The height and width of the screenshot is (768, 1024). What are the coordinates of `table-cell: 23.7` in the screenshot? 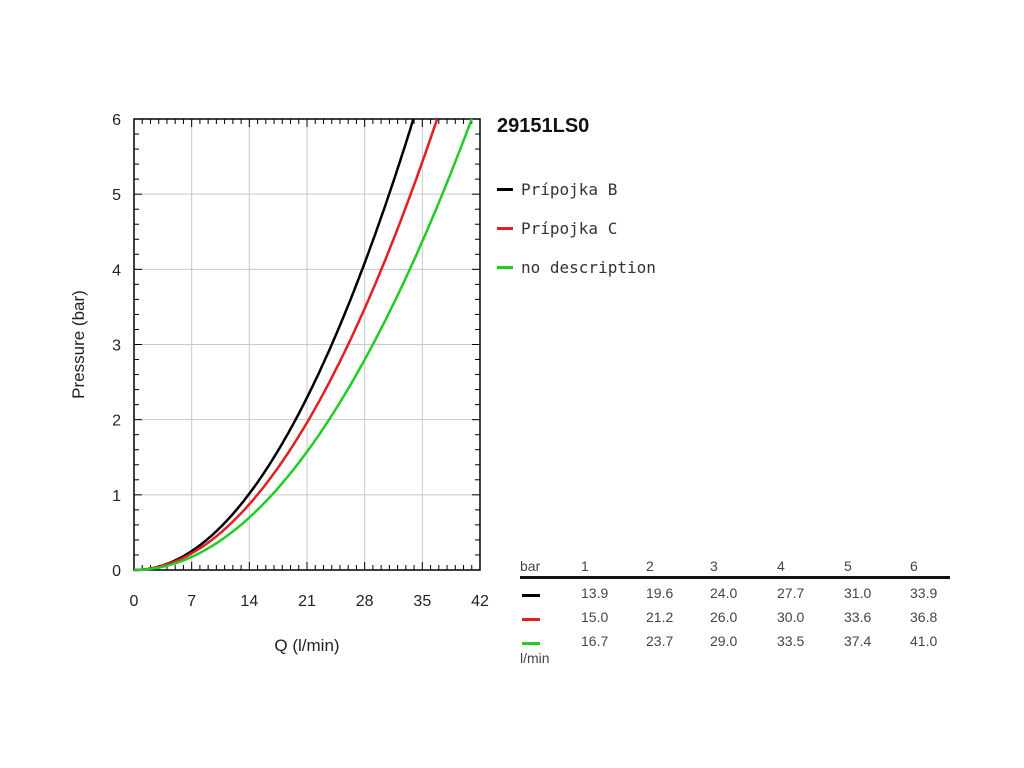 It's located at (660, 641).